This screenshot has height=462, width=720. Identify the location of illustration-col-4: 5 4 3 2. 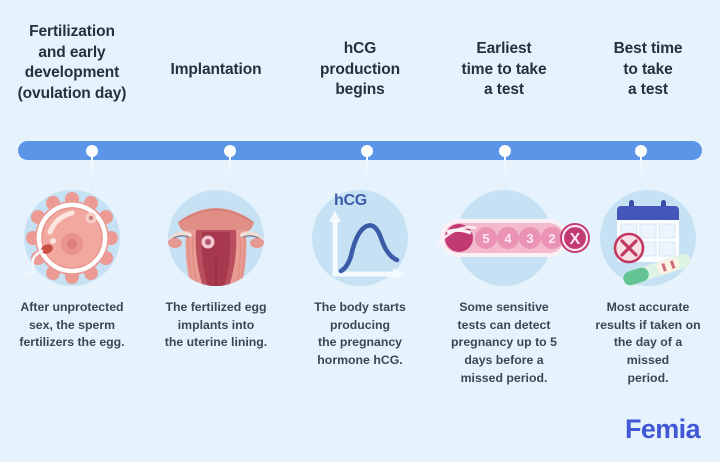
(511, 237).